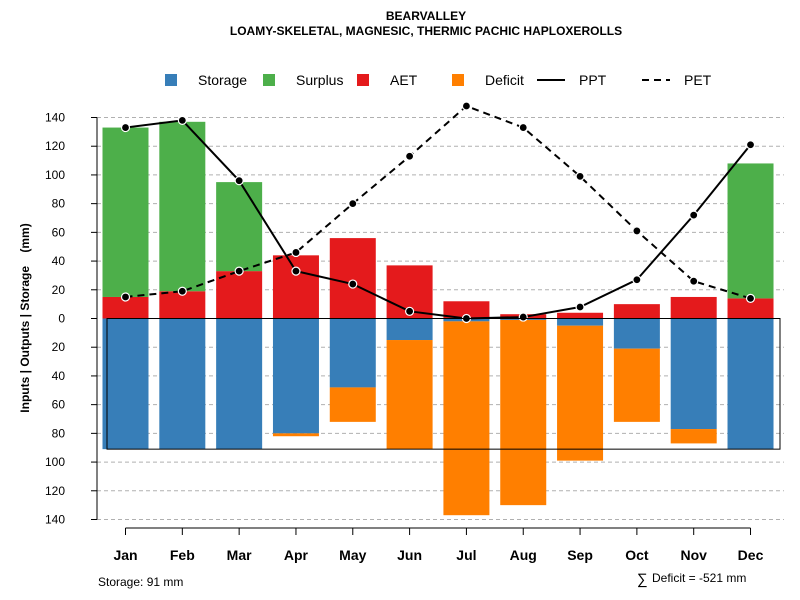 The width and height of the screenshot is (800, 600). I want to click on bar-deficit-sep, so click(580, 393).